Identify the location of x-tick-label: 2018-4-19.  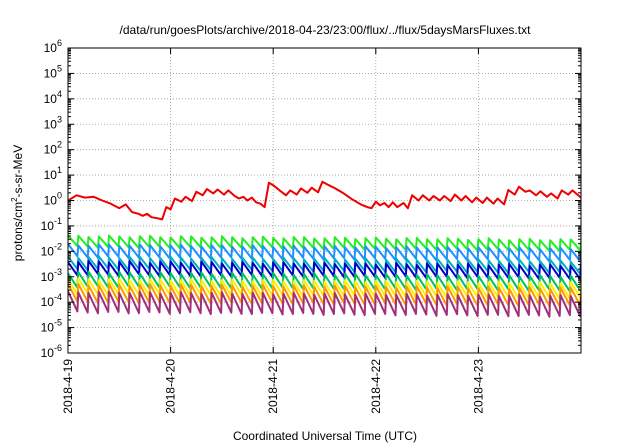
(68, 386).